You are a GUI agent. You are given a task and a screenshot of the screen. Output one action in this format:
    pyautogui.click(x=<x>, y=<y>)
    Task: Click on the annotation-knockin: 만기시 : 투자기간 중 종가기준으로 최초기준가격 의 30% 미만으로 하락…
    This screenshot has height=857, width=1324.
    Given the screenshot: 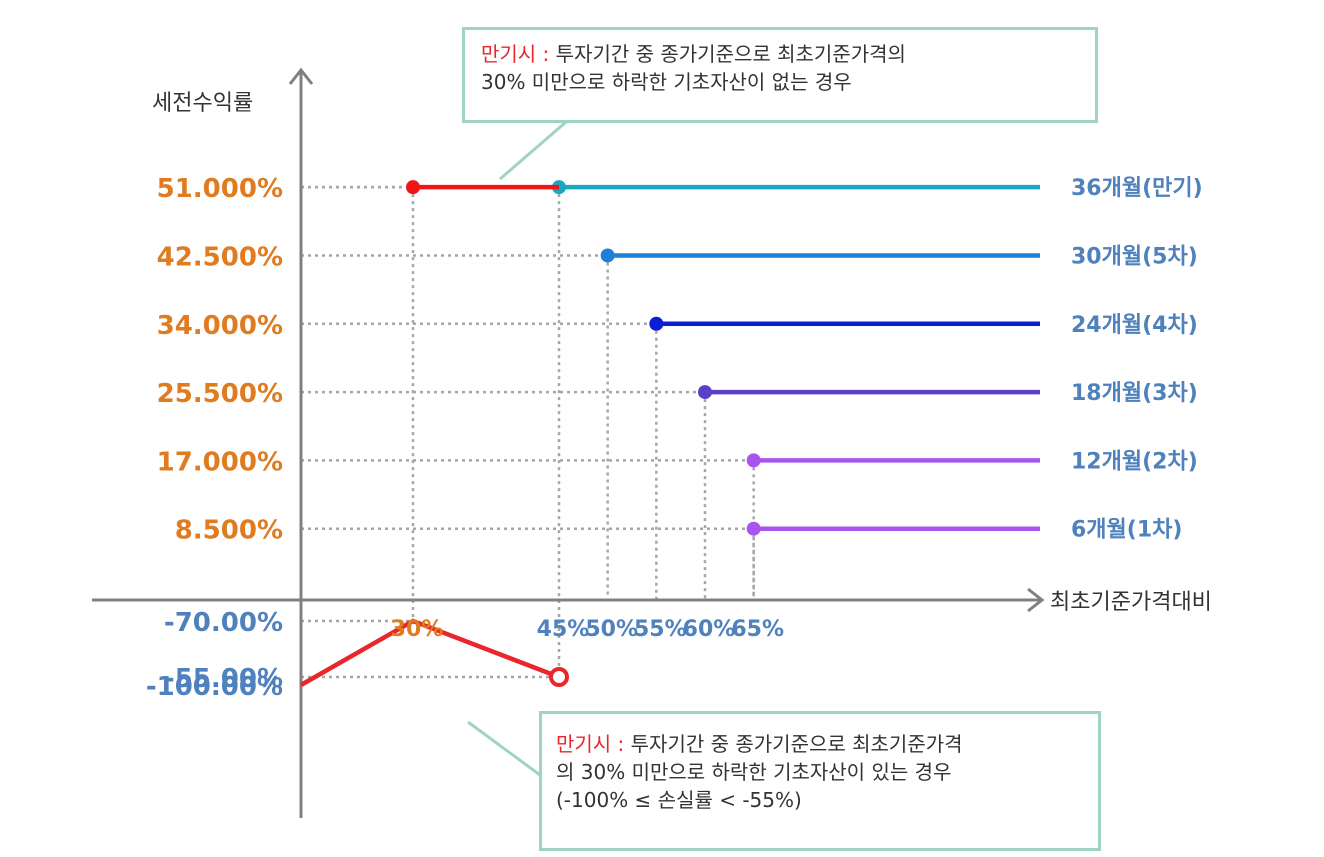 What is the action you would take?
    pyautogui.click(x=820, y=781)
    